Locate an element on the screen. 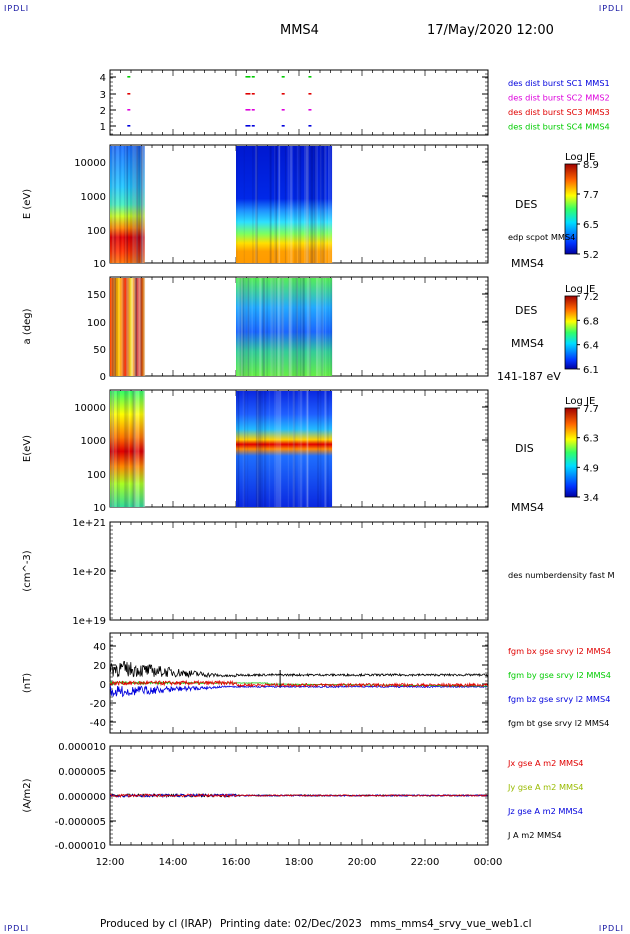  ytick-label-fgm: 0 is located at coordinates (103, 685).